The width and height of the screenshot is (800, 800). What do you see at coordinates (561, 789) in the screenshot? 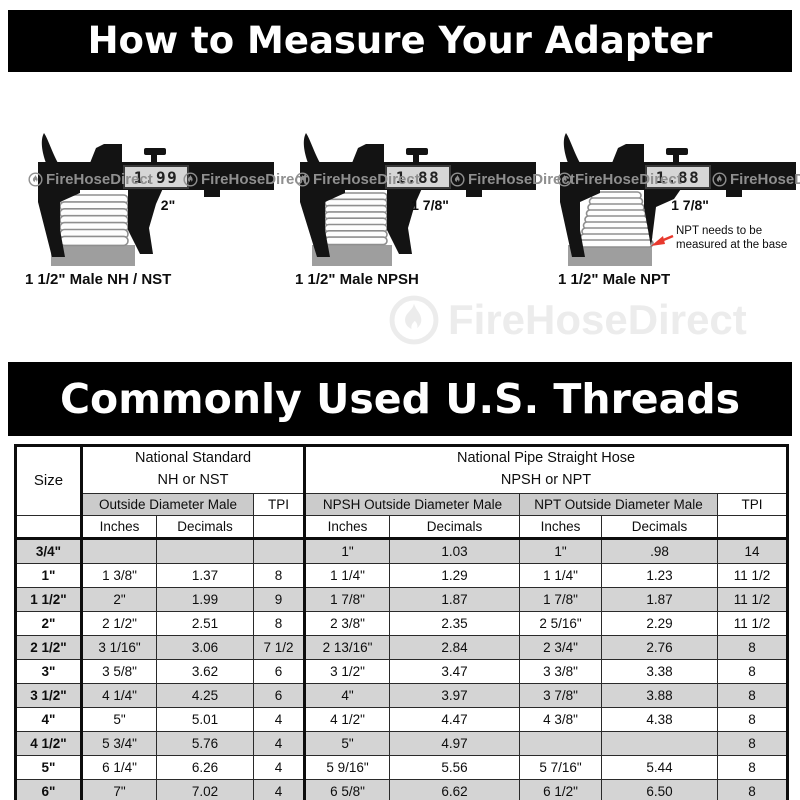
I see `table-cell: 6 1/2"` at bounding box center [561, 789].